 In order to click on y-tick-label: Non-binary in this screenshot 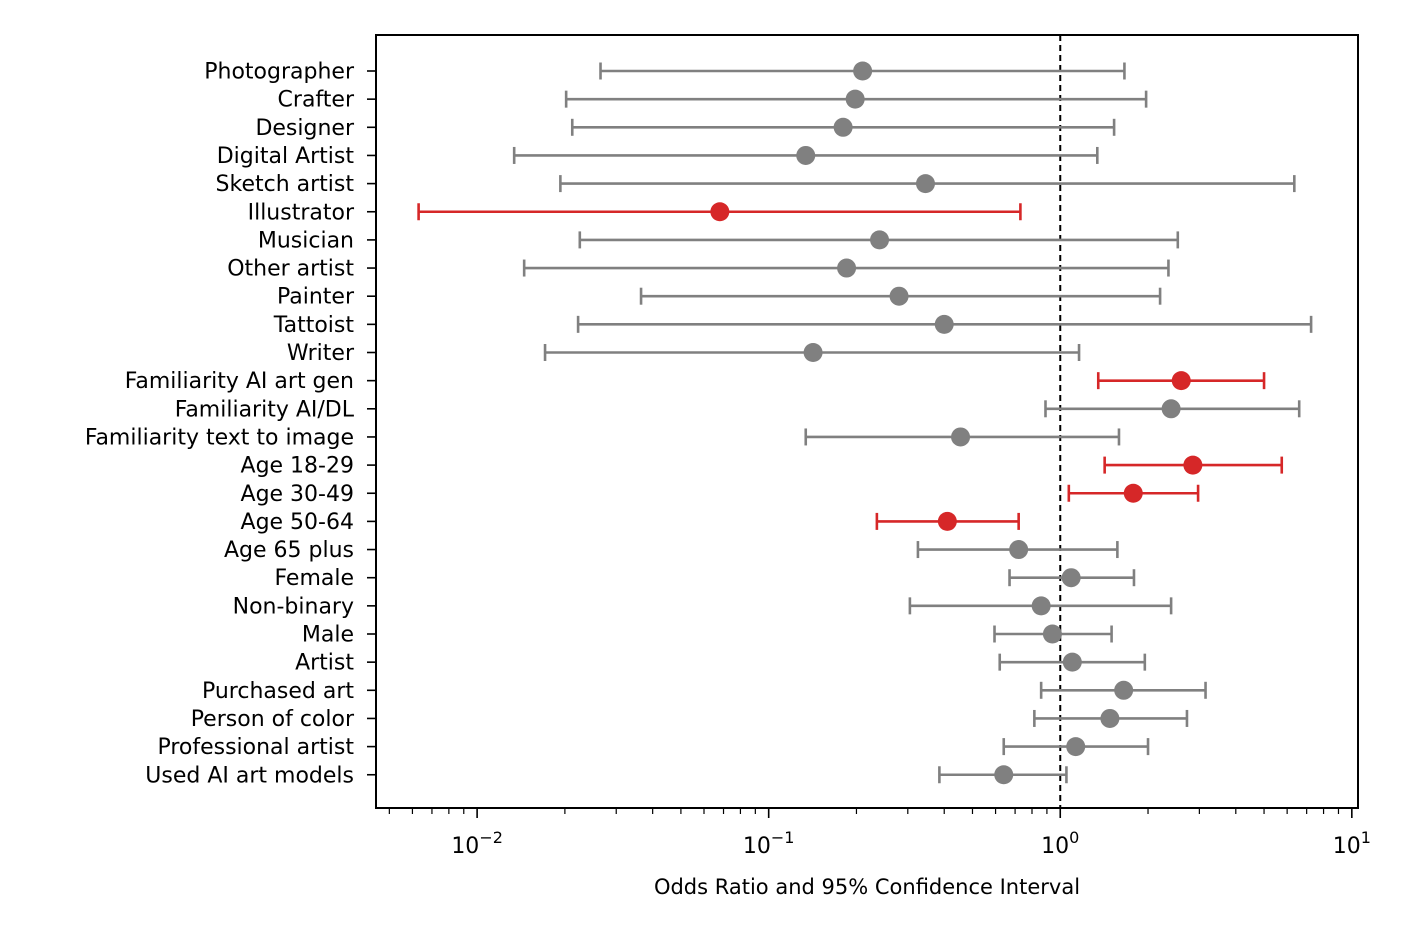, I will do `click(293, 606)`.